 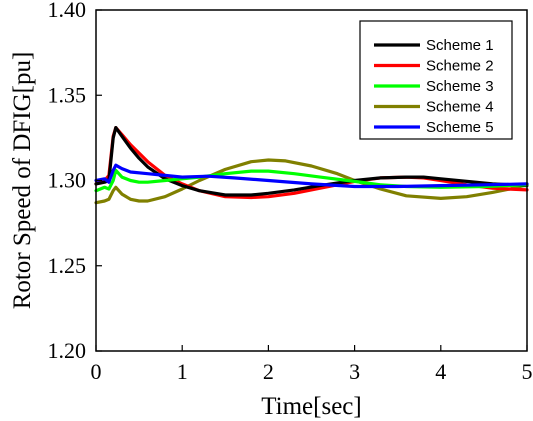 What do you see at coordinates (312, 371) in the screenshot?
I see `x-axis-tick-labels: 0 1 2 3 4 5` at bounding box center [312, 371].